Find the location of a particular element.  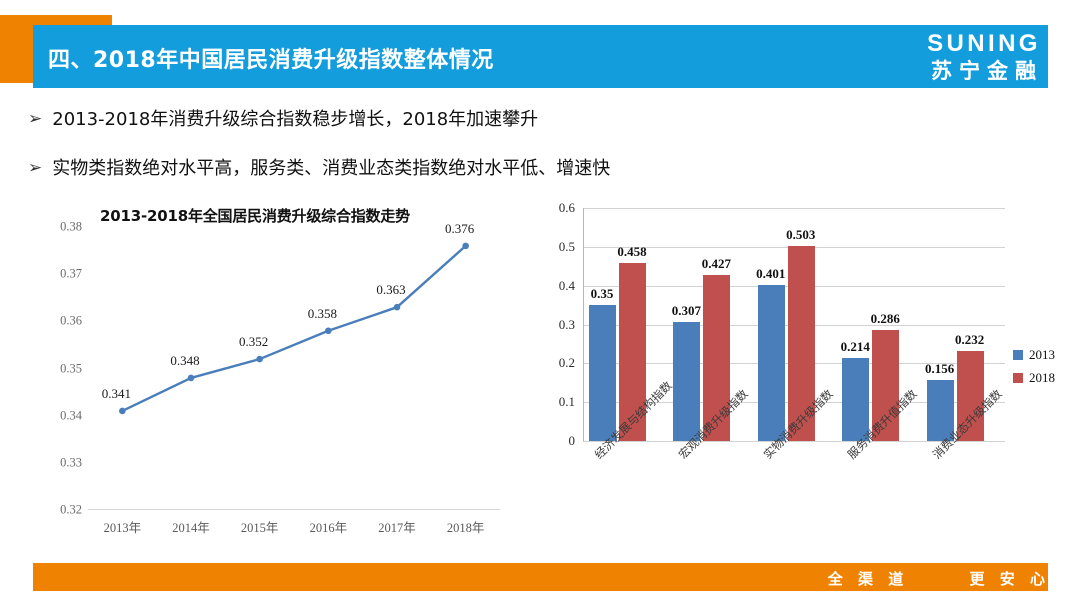

line-chart-y-tick: 0.34 is located at coordinates (71, 415).